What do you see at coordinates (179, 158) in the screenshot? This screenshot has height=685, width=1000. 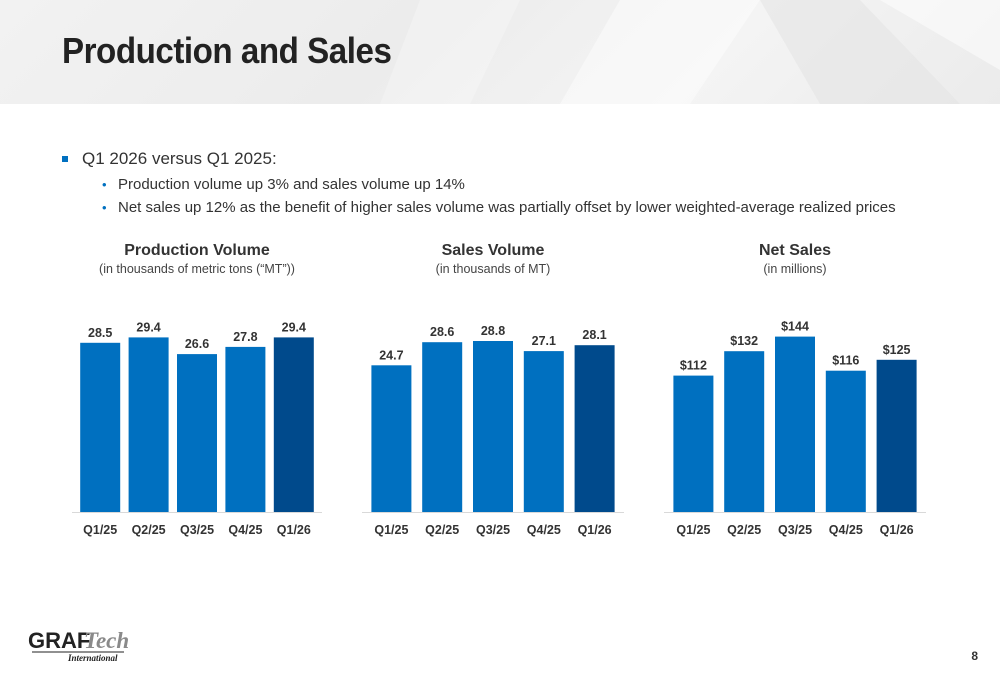 I see `bullet-main-text: Q1 2026 versus Q1 2025:` at bounding box center [179, 158].